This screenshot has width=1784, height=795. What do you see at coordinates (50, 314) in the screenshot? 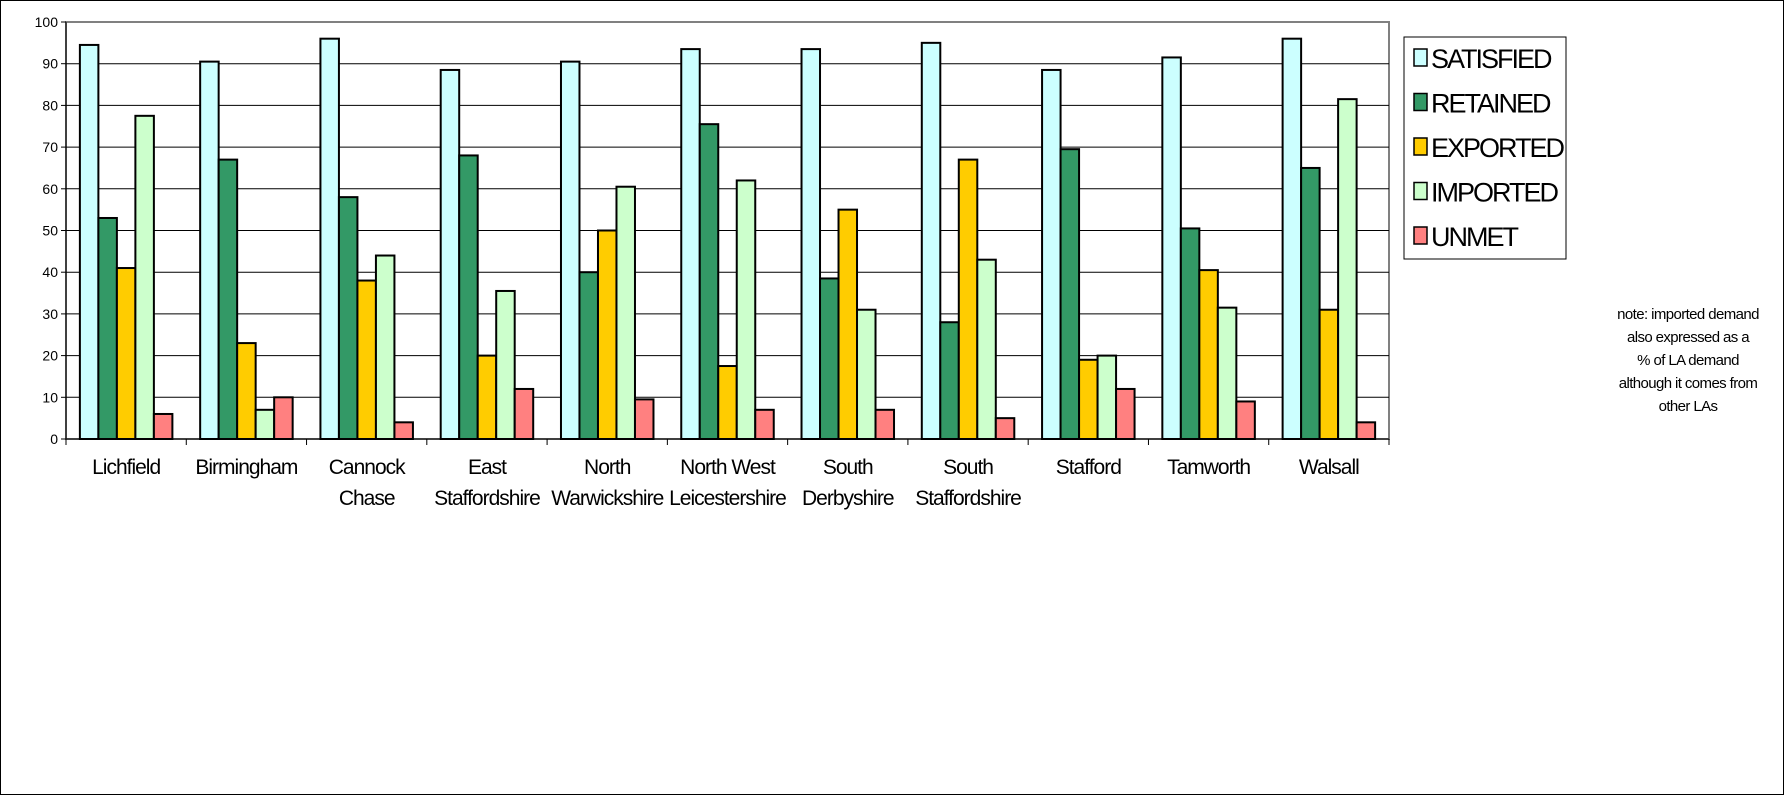
I see `y-tick-label: 30` at bounding box center [50, 314].